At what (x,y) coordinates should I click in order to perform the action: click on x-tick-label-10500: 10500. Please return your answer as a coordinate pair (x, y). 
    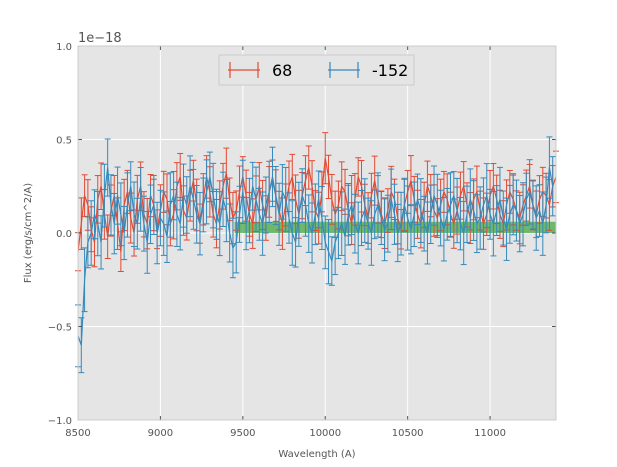
    Looking at the image, I should click on (408, 433).